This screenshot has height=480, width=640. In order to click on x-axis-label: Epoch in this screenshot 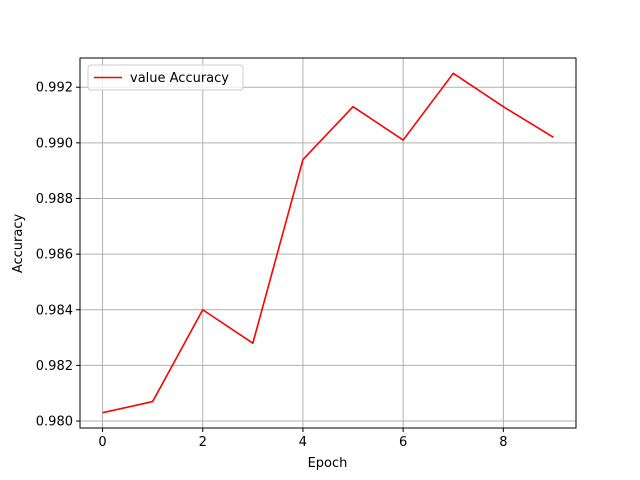, I will do `click(328, 463)`.